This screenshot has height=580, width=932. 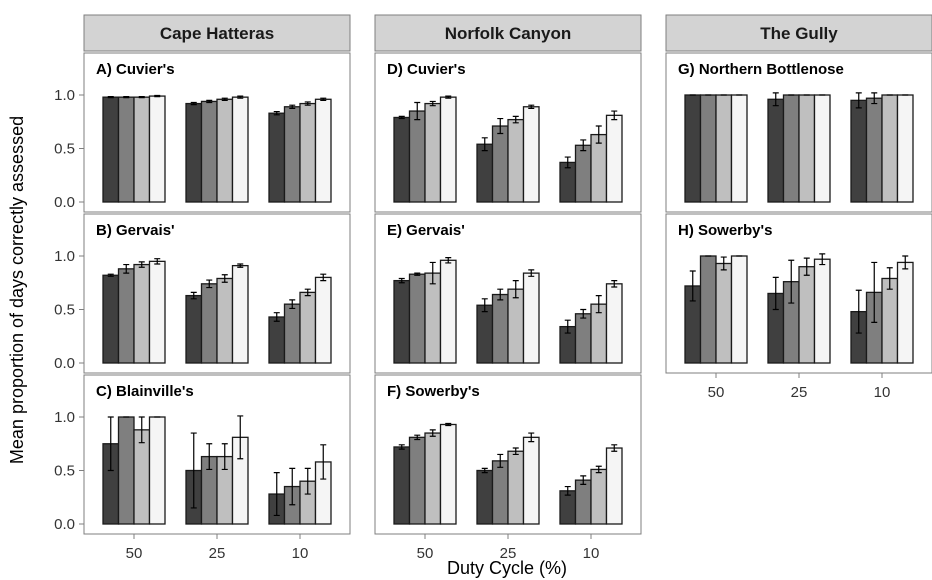 I want to click on panel-title: C) Blainville's, so click(x=145, y=391).